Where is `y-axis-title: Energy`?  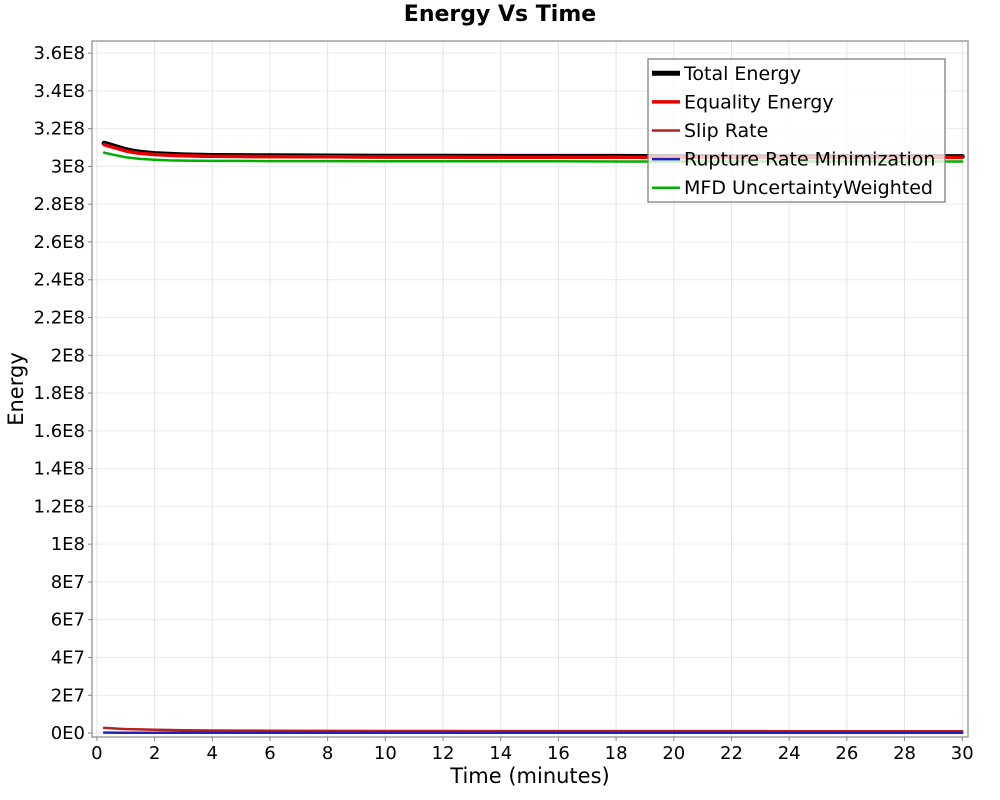
y-axis-title: Energy is located at coordinates (16, 389).